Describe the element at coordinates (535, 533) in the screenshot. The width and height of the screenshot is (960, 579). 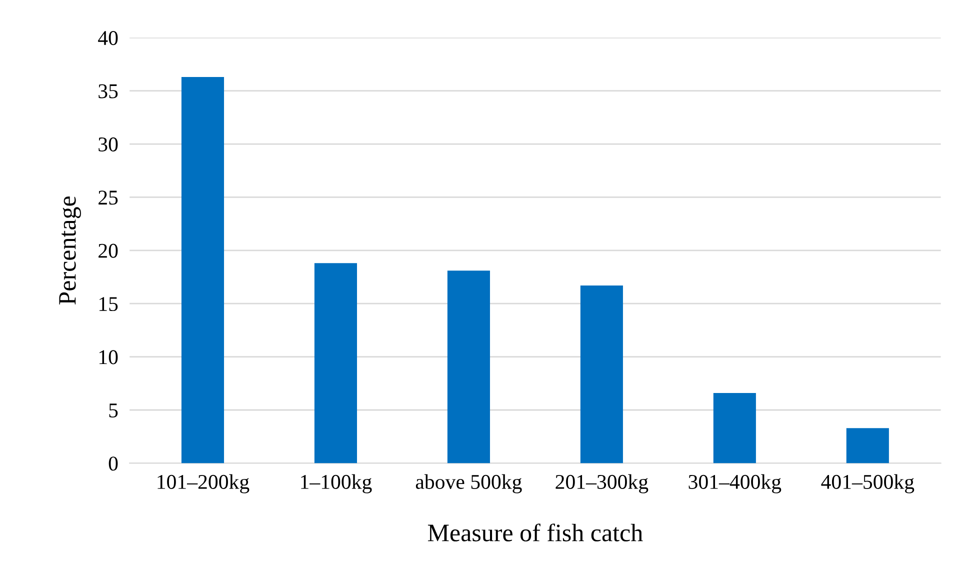
I see `x-axis-title: Measure of fish catch` at that location.